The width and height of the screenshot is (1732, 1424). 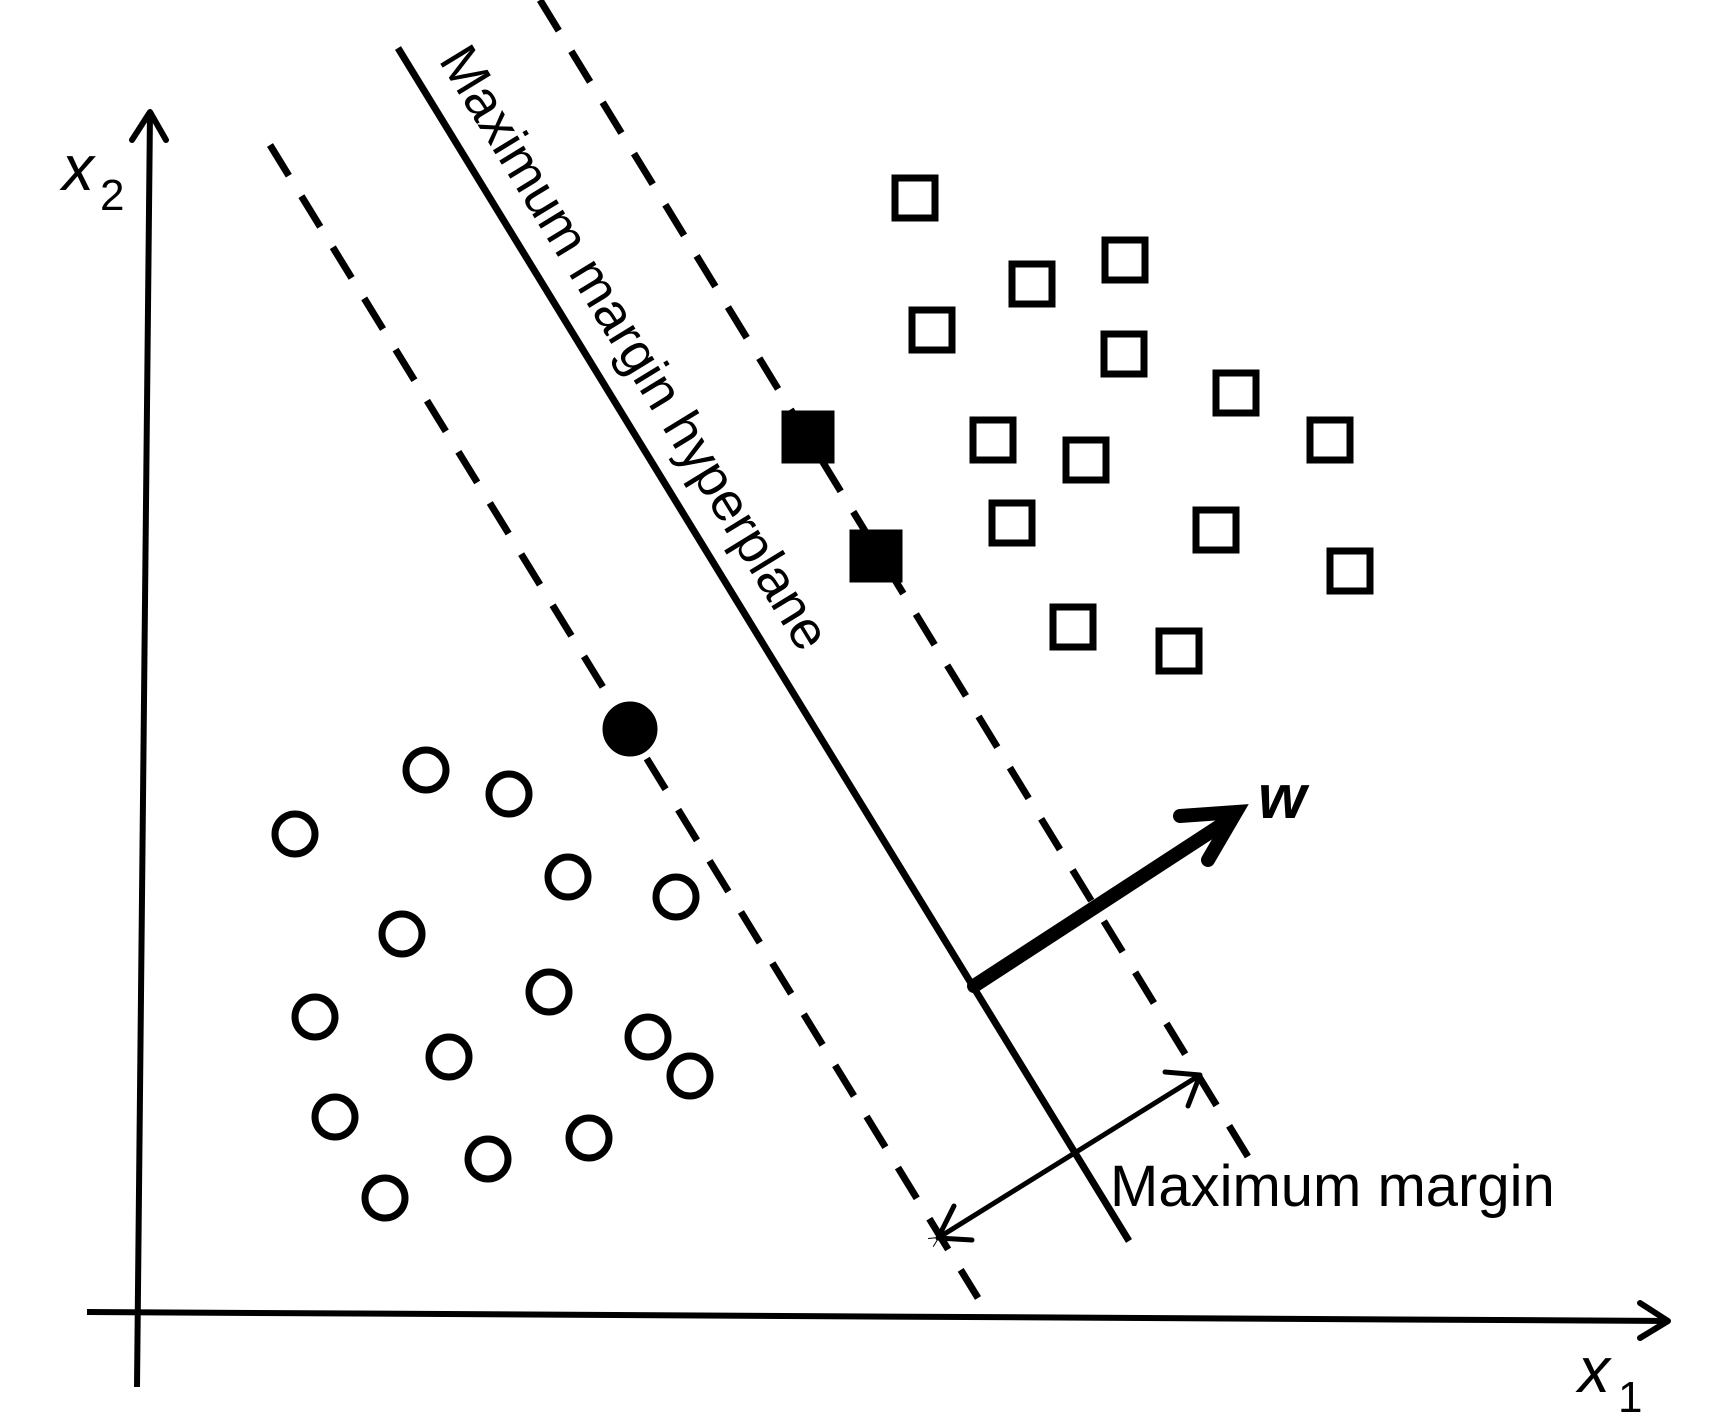 I want to click on y-axis-arrowhead, so click(x=149, y=126).